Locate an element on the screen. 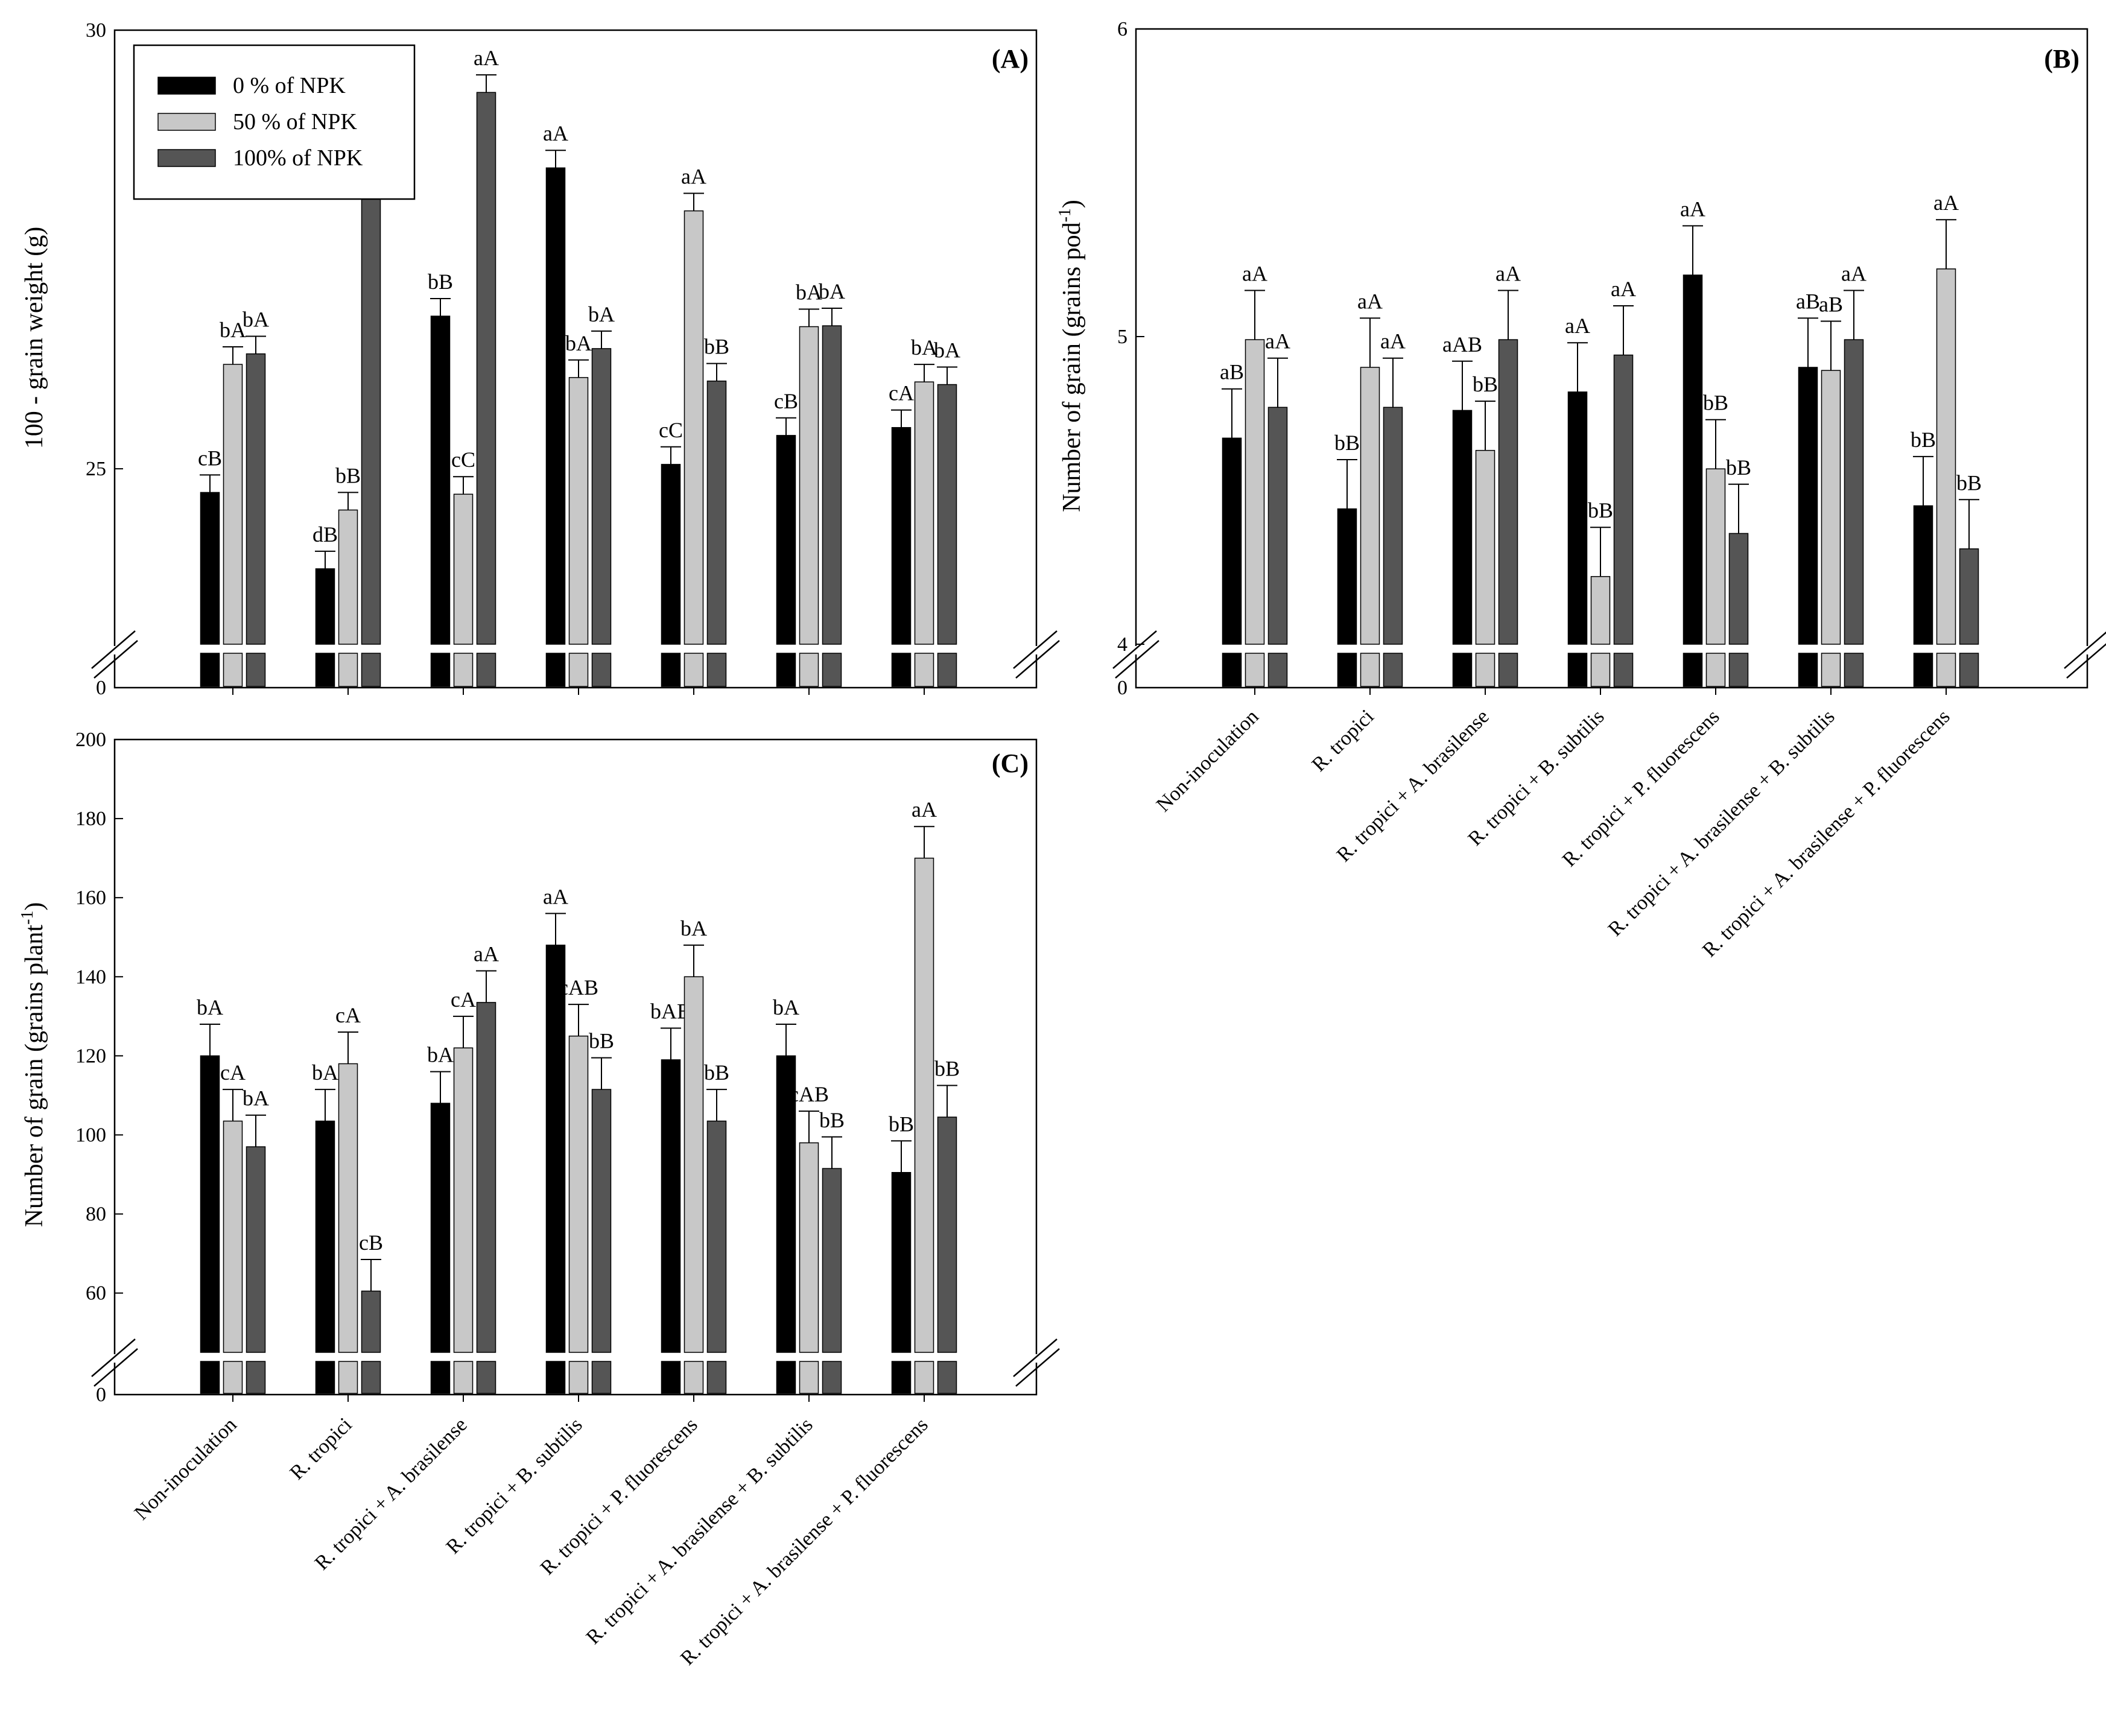  y-axis-title-sup: -1 is located at coordinates (27, 918).